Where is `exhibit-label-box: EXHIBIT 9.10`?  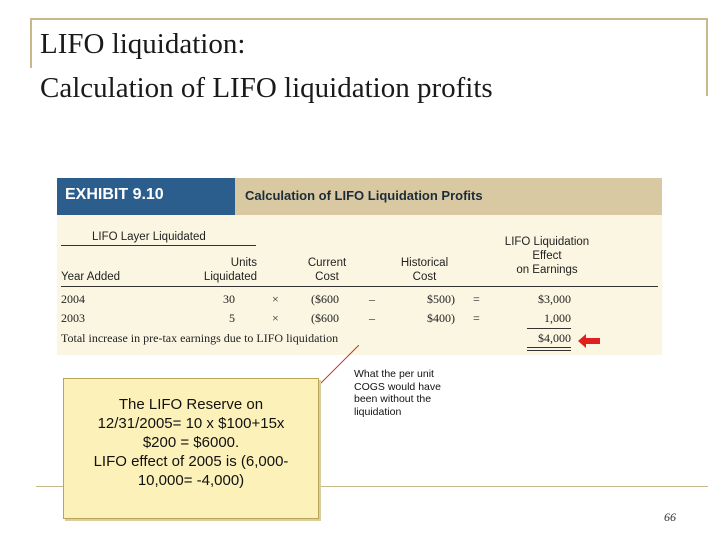
exhibit-label-box: EXHIBIT 9.10 is located at coordinates (146, 196).